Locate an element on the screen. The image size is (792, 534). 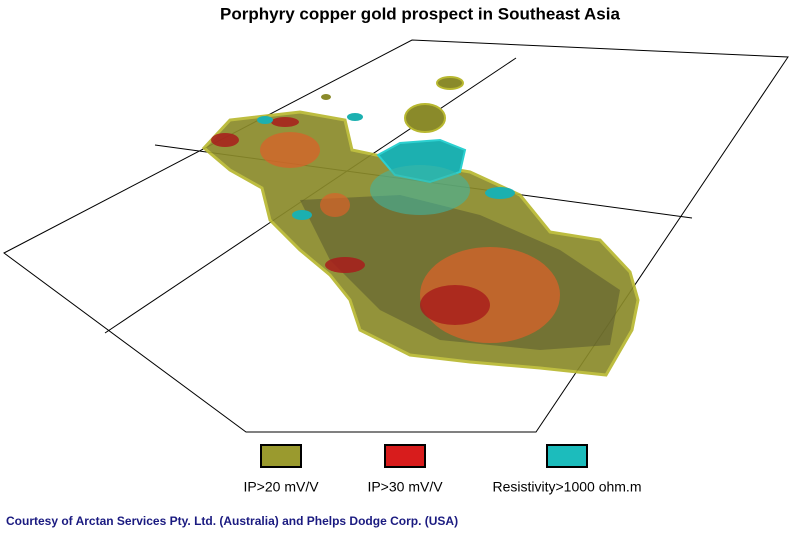
legend-label: Resistivity>1000 ohm.m is located at coordinates (566, 487).